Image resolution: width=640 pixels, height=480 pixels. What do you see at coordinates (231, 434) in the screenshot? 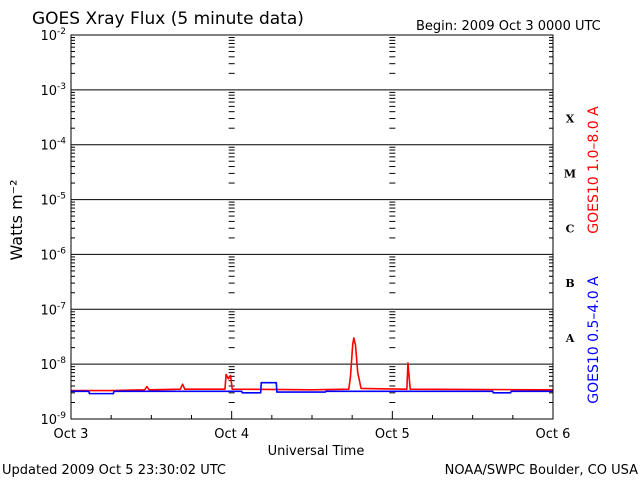
I see `x-tick-label: Oct 4` at bounding box center [231, 434].